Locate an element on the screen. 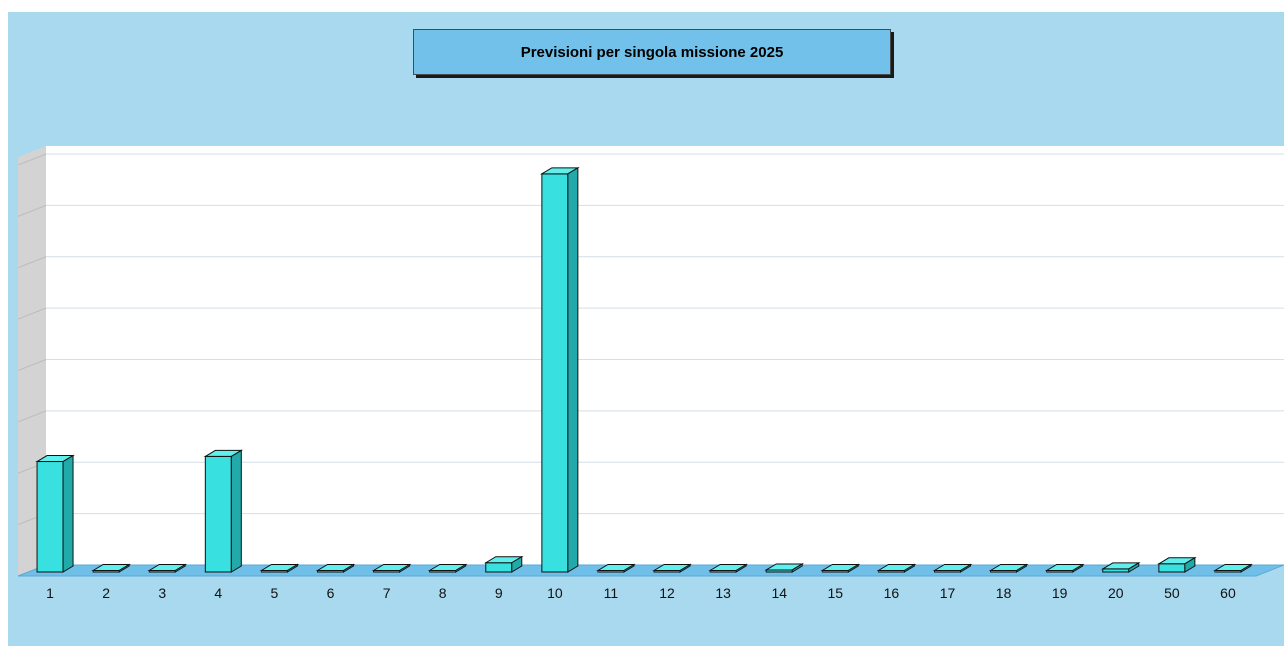 The height and width of the screenshot is (646, 1284). x-axis-ticks: 1 2 3 4 5 6 7 8 9 10 11 12 13 14 15 16 17 18 19 20 50 60 is located at coordinates (641, 593).